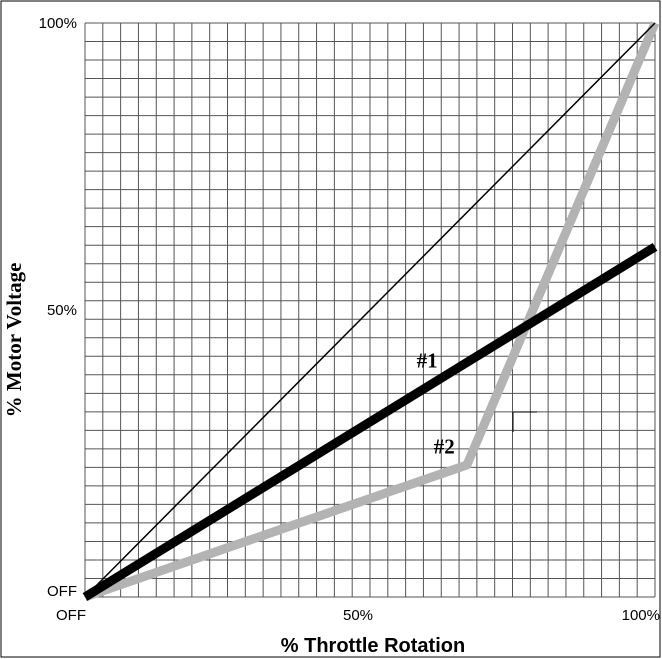 The image size is (662, 659). I want to click on x-tick-label: 50%, so click(358, 615).